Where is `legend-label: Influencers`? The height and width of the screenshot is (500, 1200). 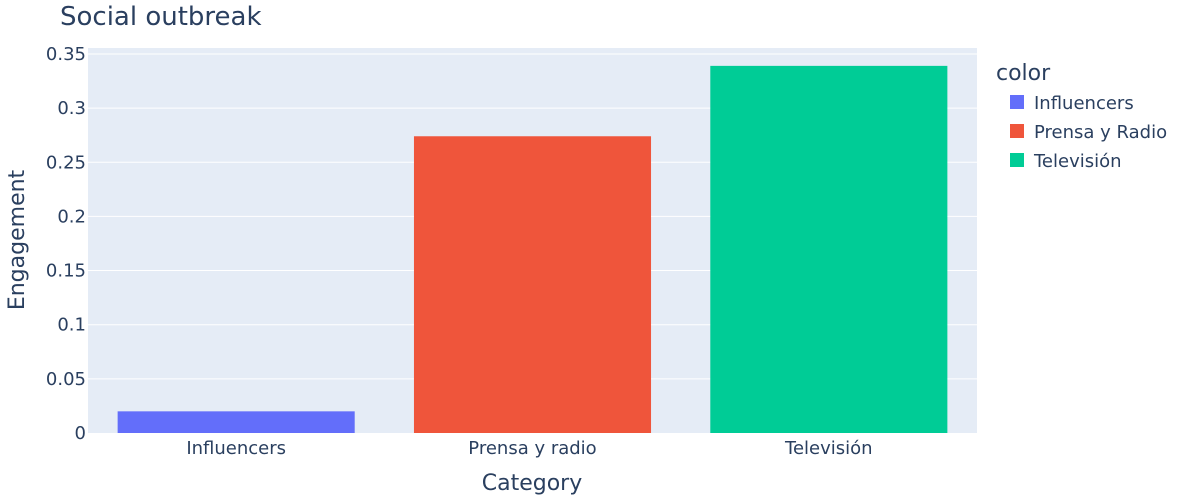
legend-label: Influencers is located at coordinates (1084, 103).